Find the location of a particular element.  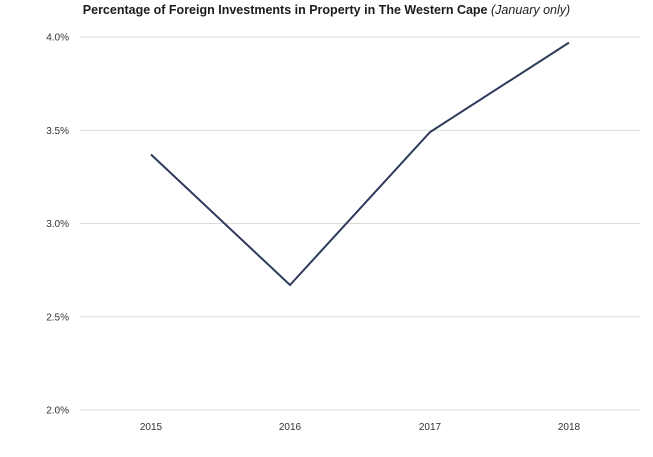

x-tick-label: 2015 is located at coordinates (151, 427).